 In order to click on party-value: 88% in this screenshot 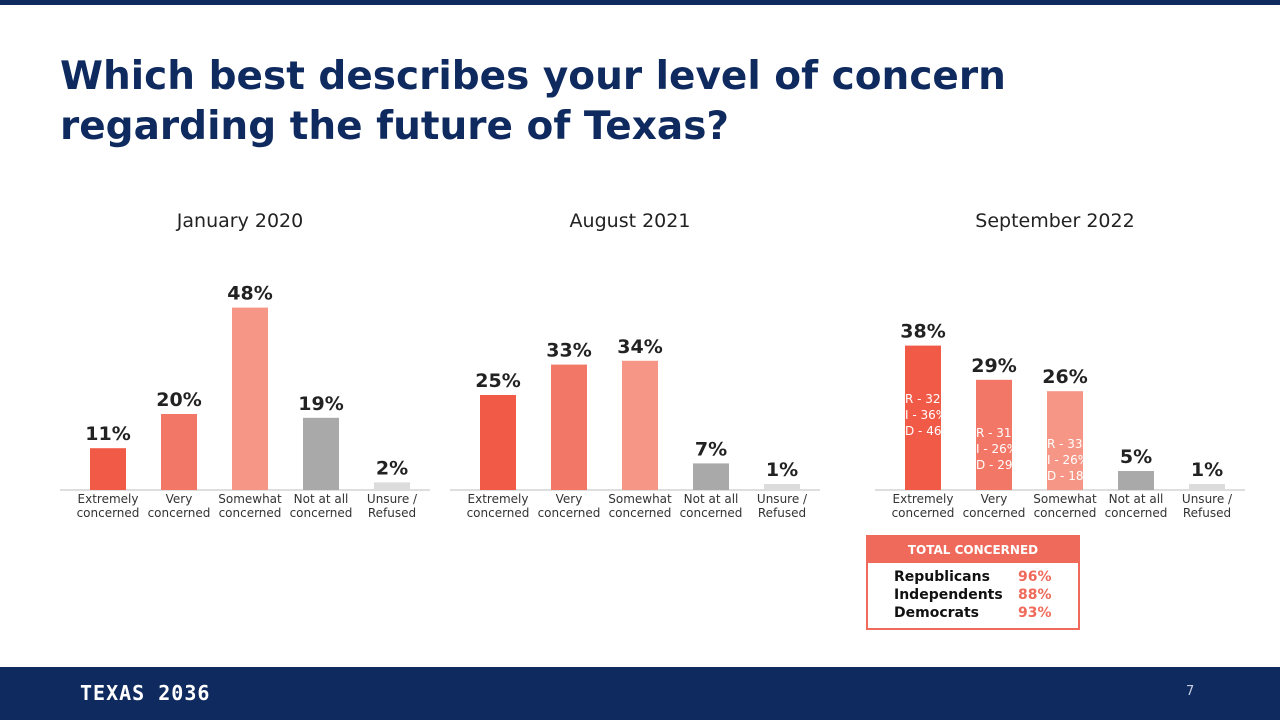, I will do `click(1035, 595)`.